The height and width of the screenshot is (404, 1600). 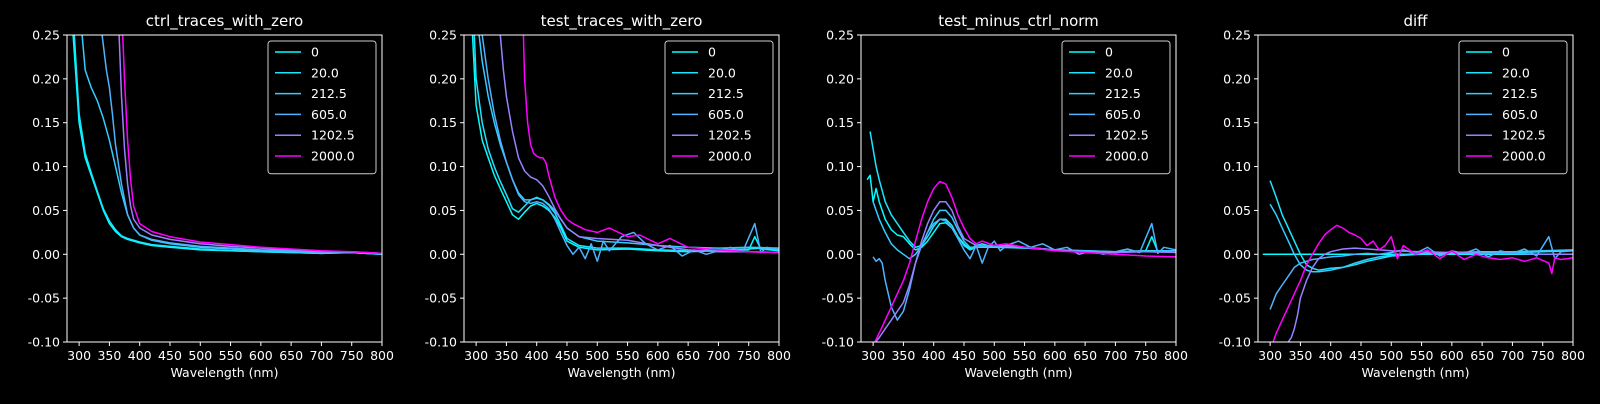 What do you see at coordinates (333, 156) in the screenshot?
I see `legend-label: 2000.0` at bounding box center [333, 156].